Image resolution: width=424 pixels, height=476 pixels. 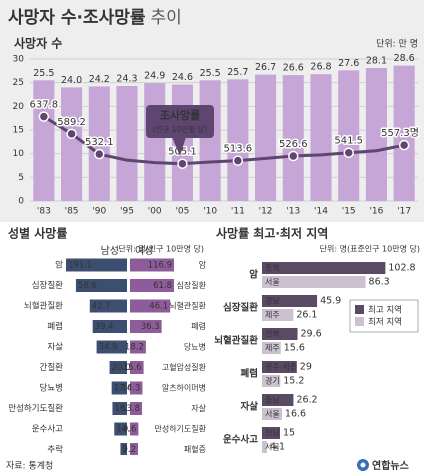 What do you see at coordinates (52, 367) in the screenshot?
I see `male-category: 간질환` at bounding box center [52, 367].